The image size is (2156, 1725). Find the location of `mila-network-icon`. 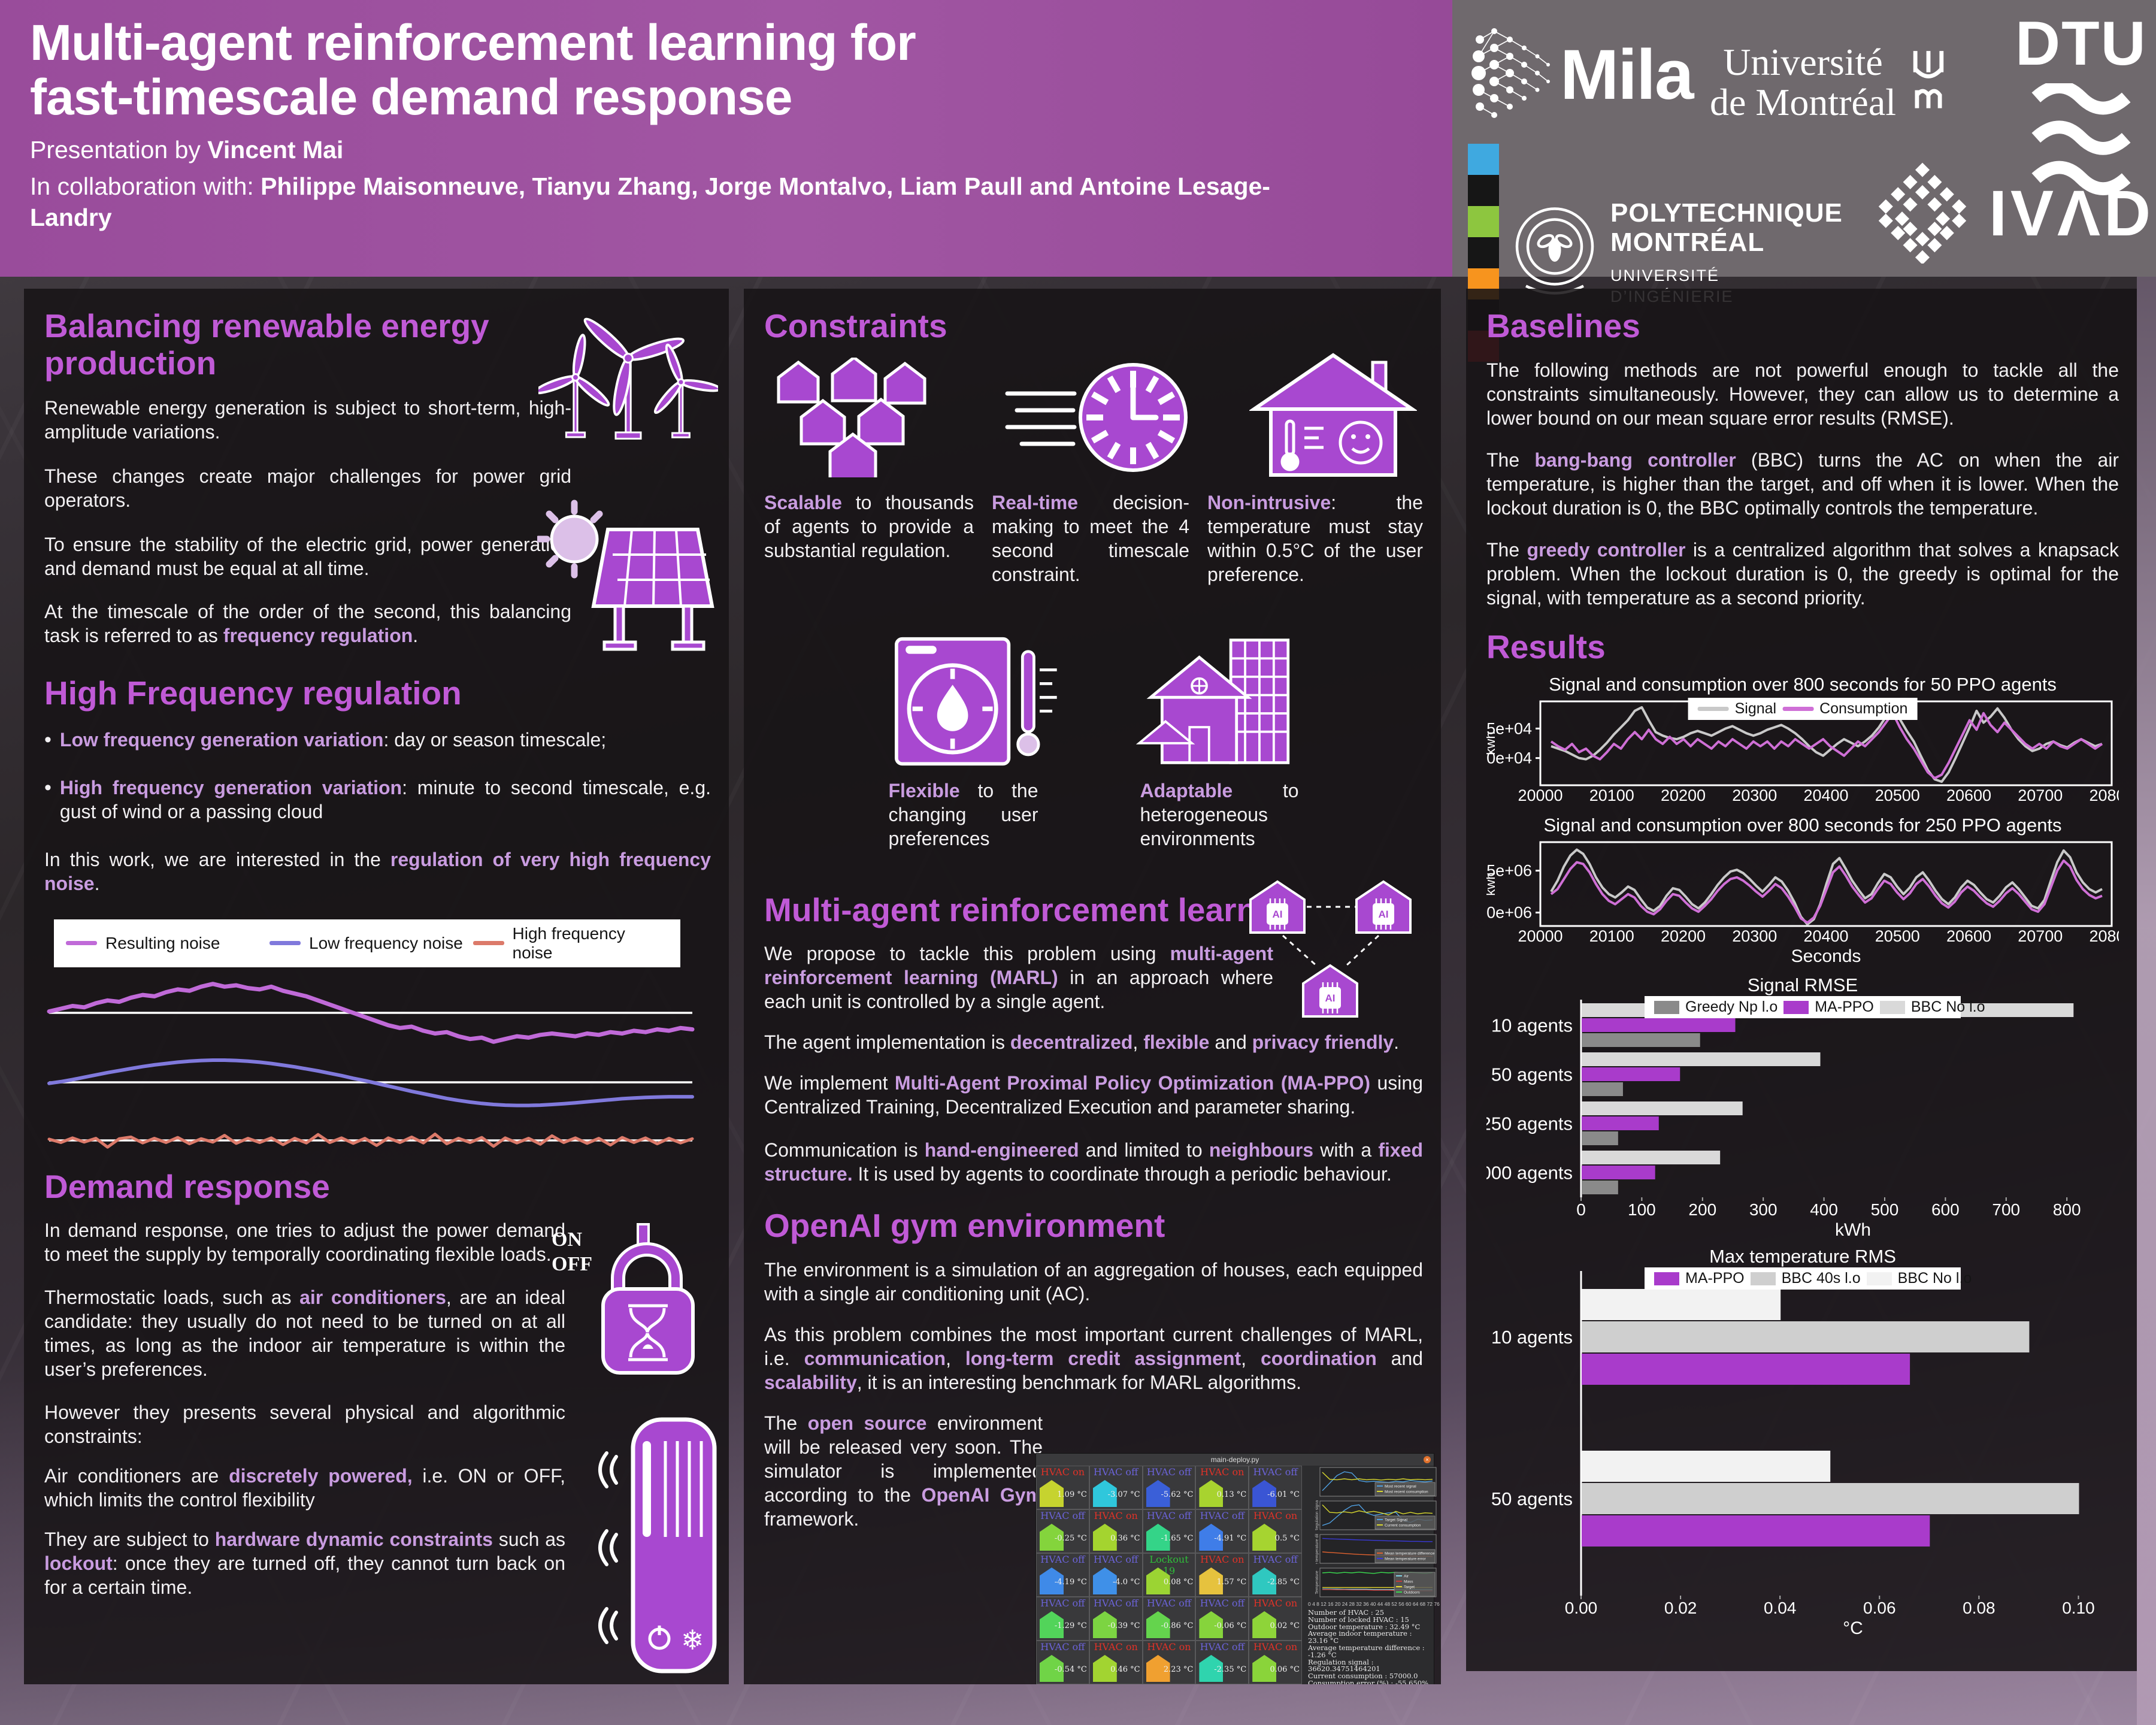

mila-network-icon is located at coordinates (1510, 73).